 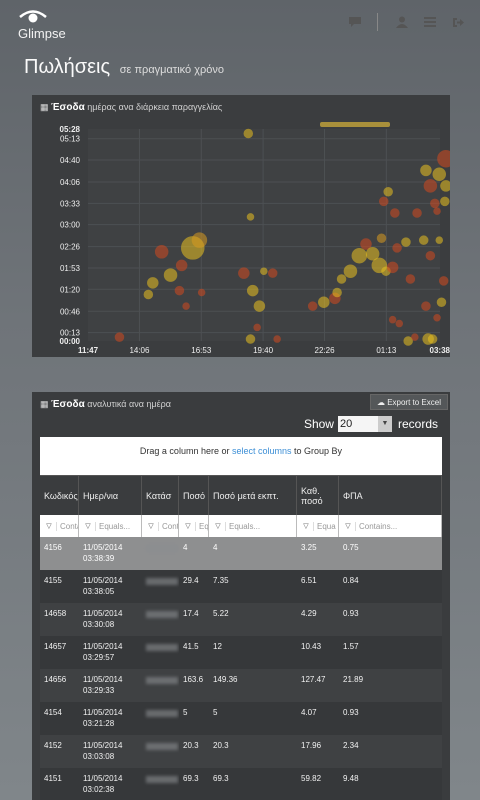 What do you see at coordinates (201, 350) in the screenshot?
I see `x-tick-label: 16:53` at bounding box center [201, 350].